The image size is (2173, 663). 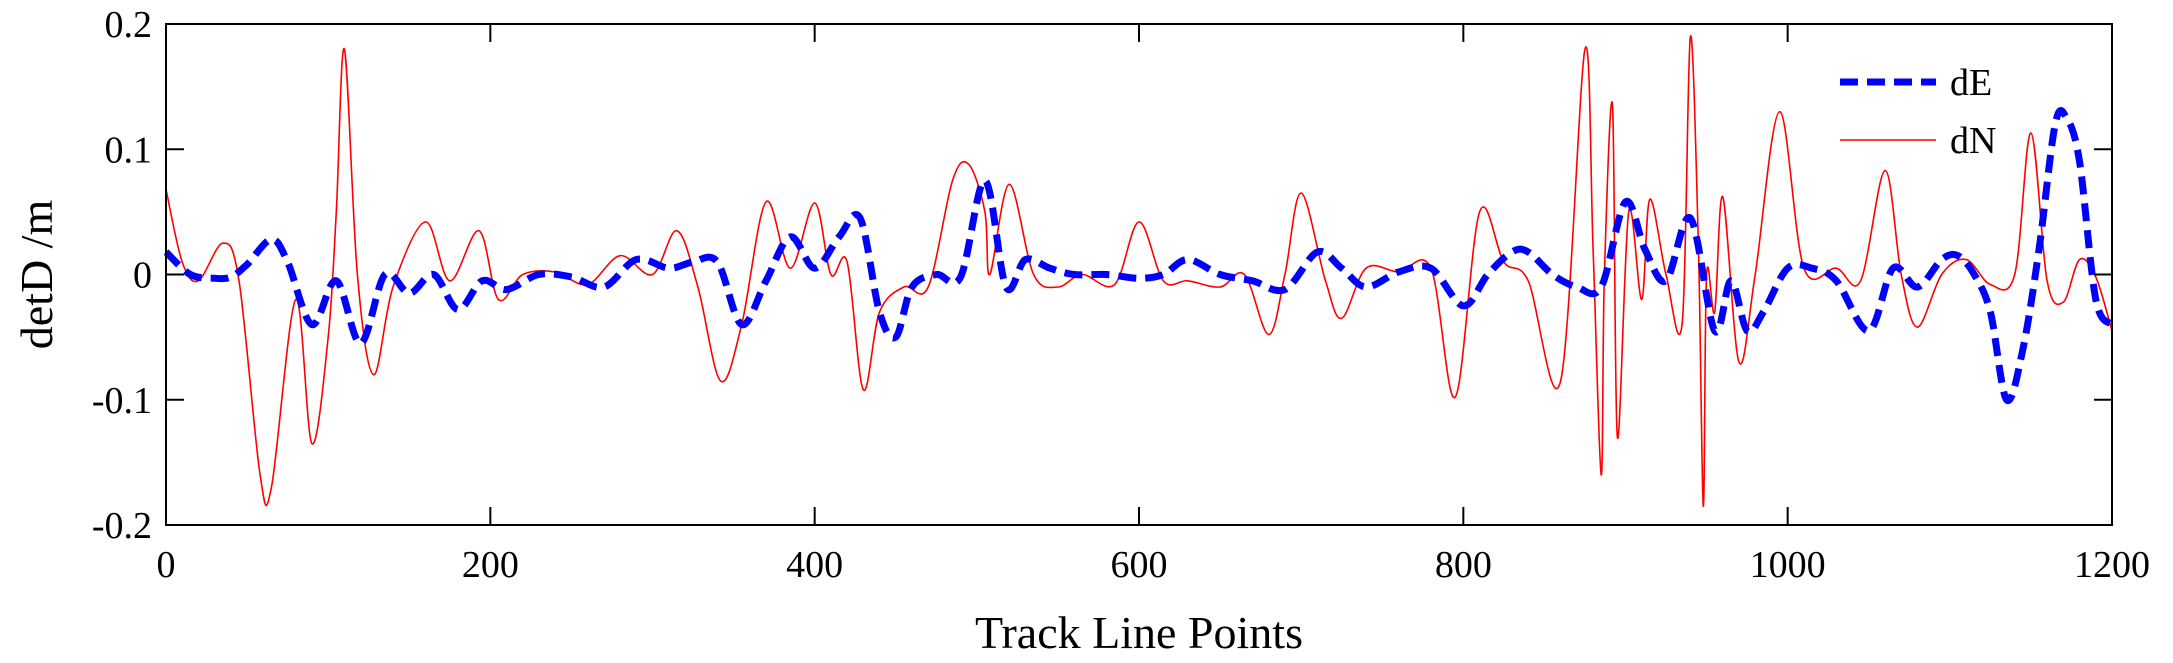 I want to click on x-axis-label: Track Line Points, so click(x=1139, y=632).